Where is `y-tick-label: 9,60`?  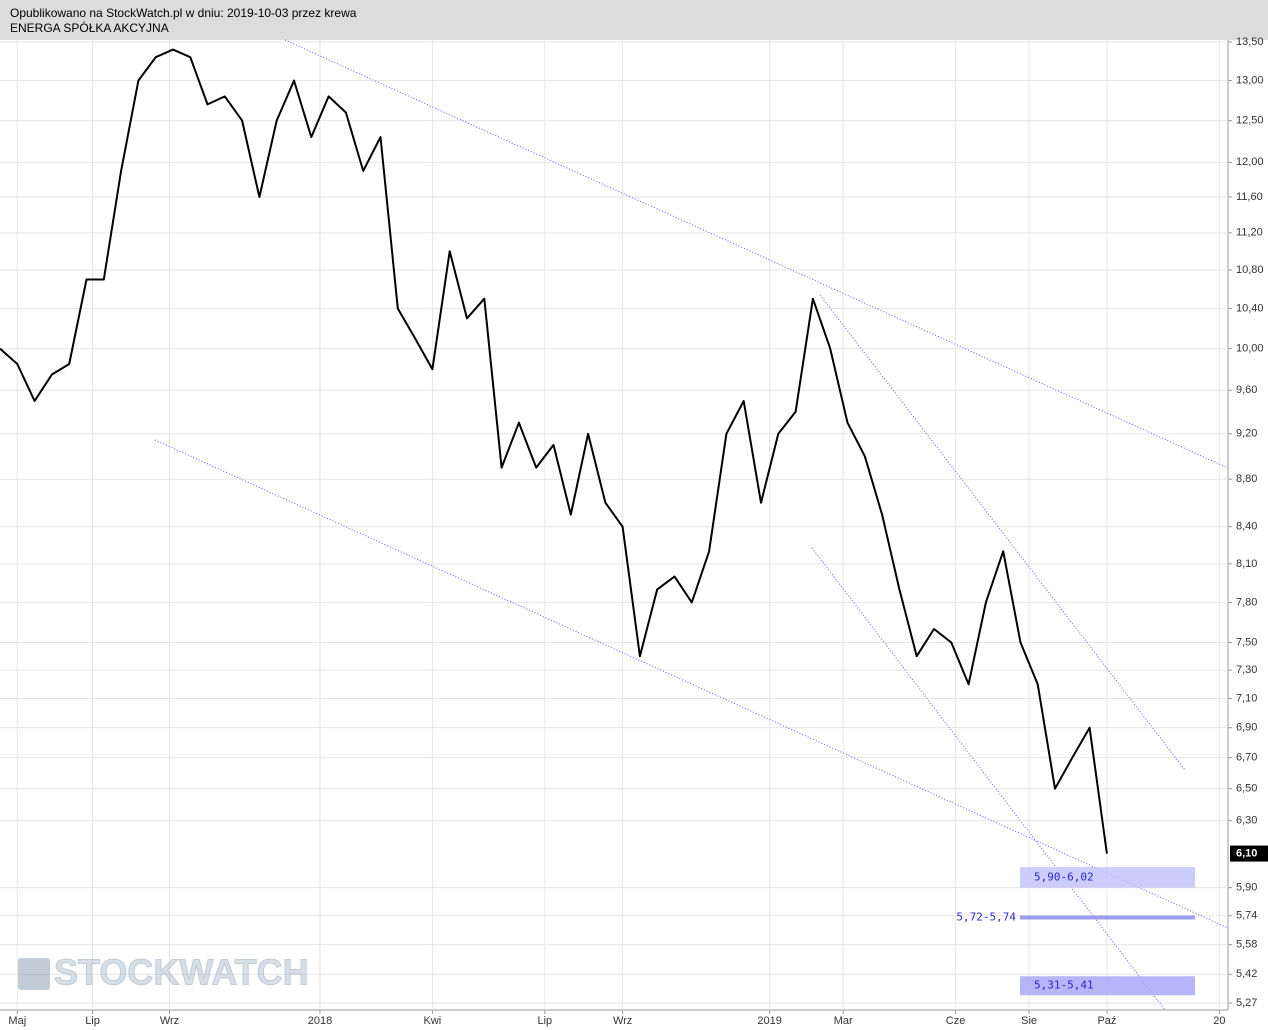
y-tick-label: 9,60 is located at coordinates (1246, 390).